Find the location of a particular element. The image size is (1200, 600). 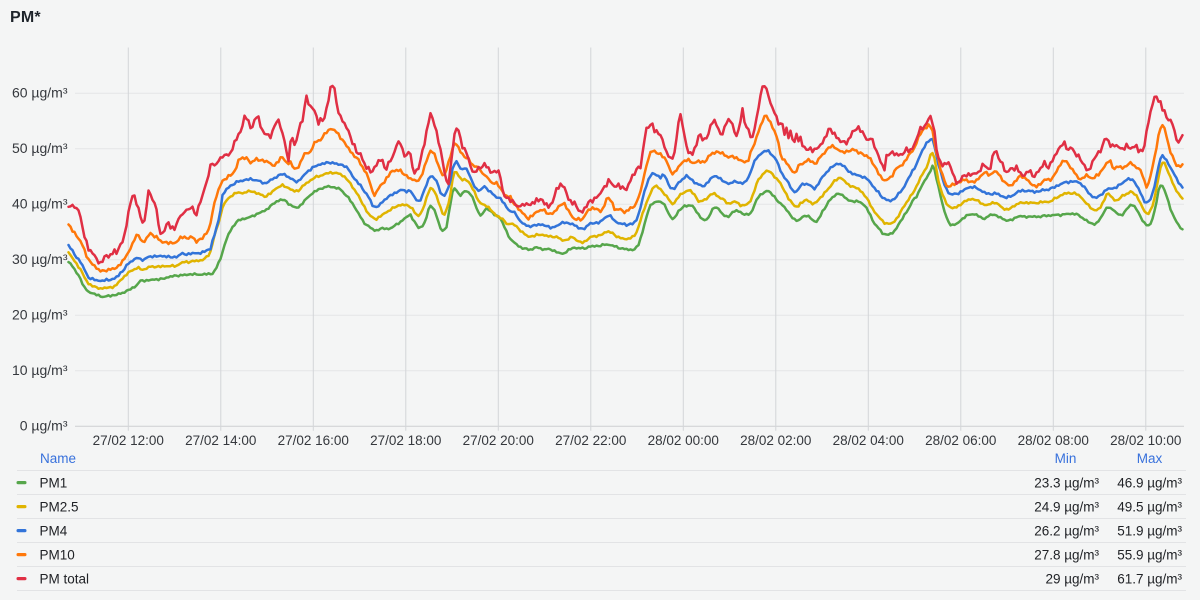

svg-text: Name is located at coordinates (58, 458).